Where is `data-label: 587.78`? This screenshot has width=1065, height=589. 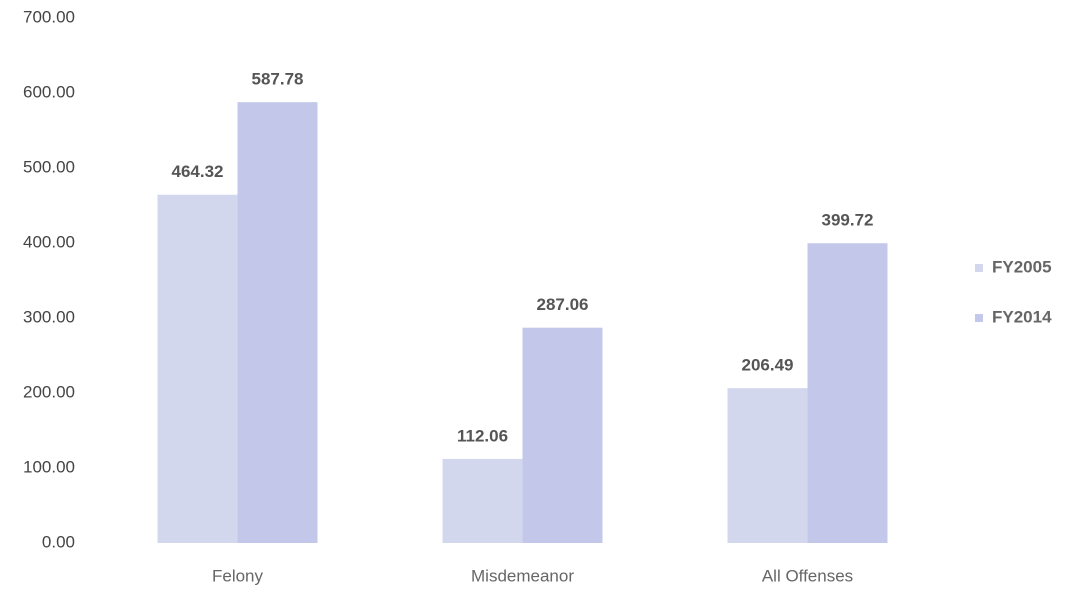
data-label: 587.78 is located at coordinates (278, 79).